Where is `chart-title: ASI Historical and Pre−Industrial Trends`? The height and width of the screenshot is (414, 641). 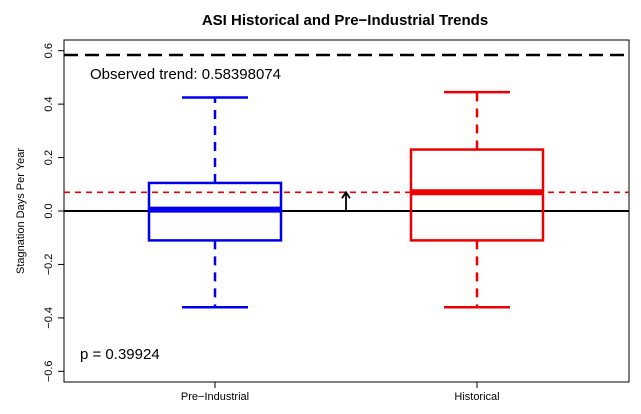
chart-title: ASI Historical and Pre−Industrial Trends is located at coordinates (345, 20).